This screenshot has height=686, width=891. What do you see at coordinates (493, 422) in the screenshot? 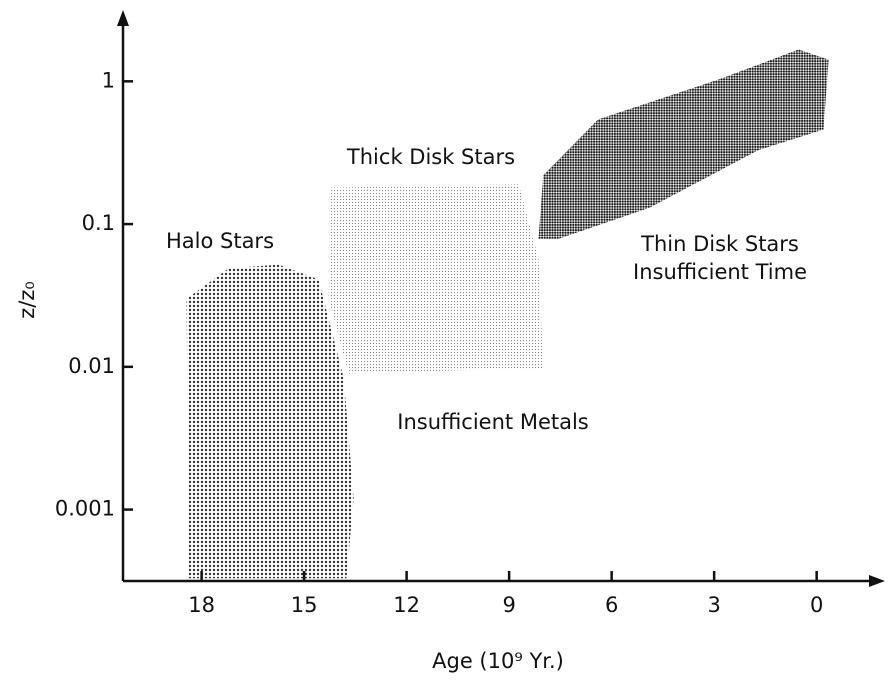
I see `annotation: Insufficient Metals` at bounding box center [493, 422].